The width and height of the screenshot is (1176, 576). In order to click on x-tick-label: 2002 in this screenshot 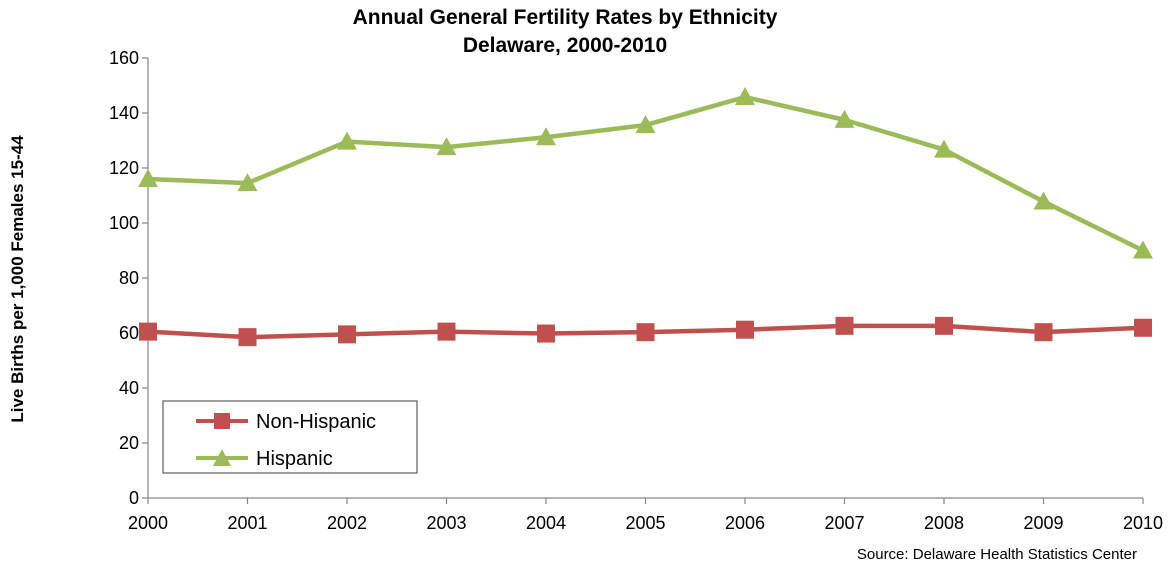, I will do `click(347, 523)`.